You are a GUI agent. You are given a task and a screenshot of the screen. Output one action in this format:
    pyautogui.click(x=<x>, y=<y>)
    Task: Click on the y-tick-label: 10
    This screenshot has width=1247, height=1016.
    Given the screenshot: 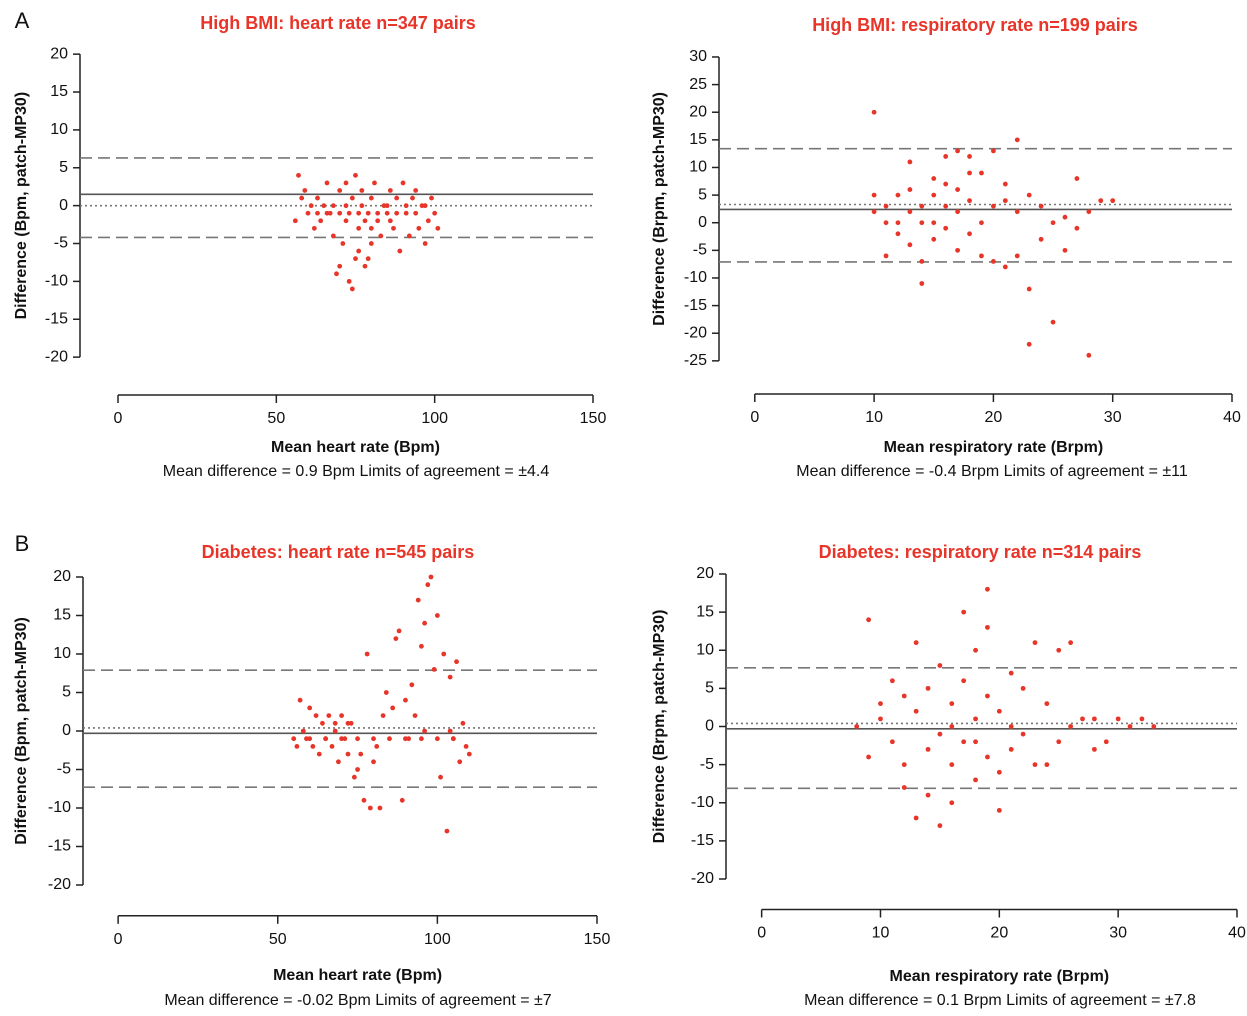 What is the action you would take?
    pyautogui.click(x=62, y=653)
    